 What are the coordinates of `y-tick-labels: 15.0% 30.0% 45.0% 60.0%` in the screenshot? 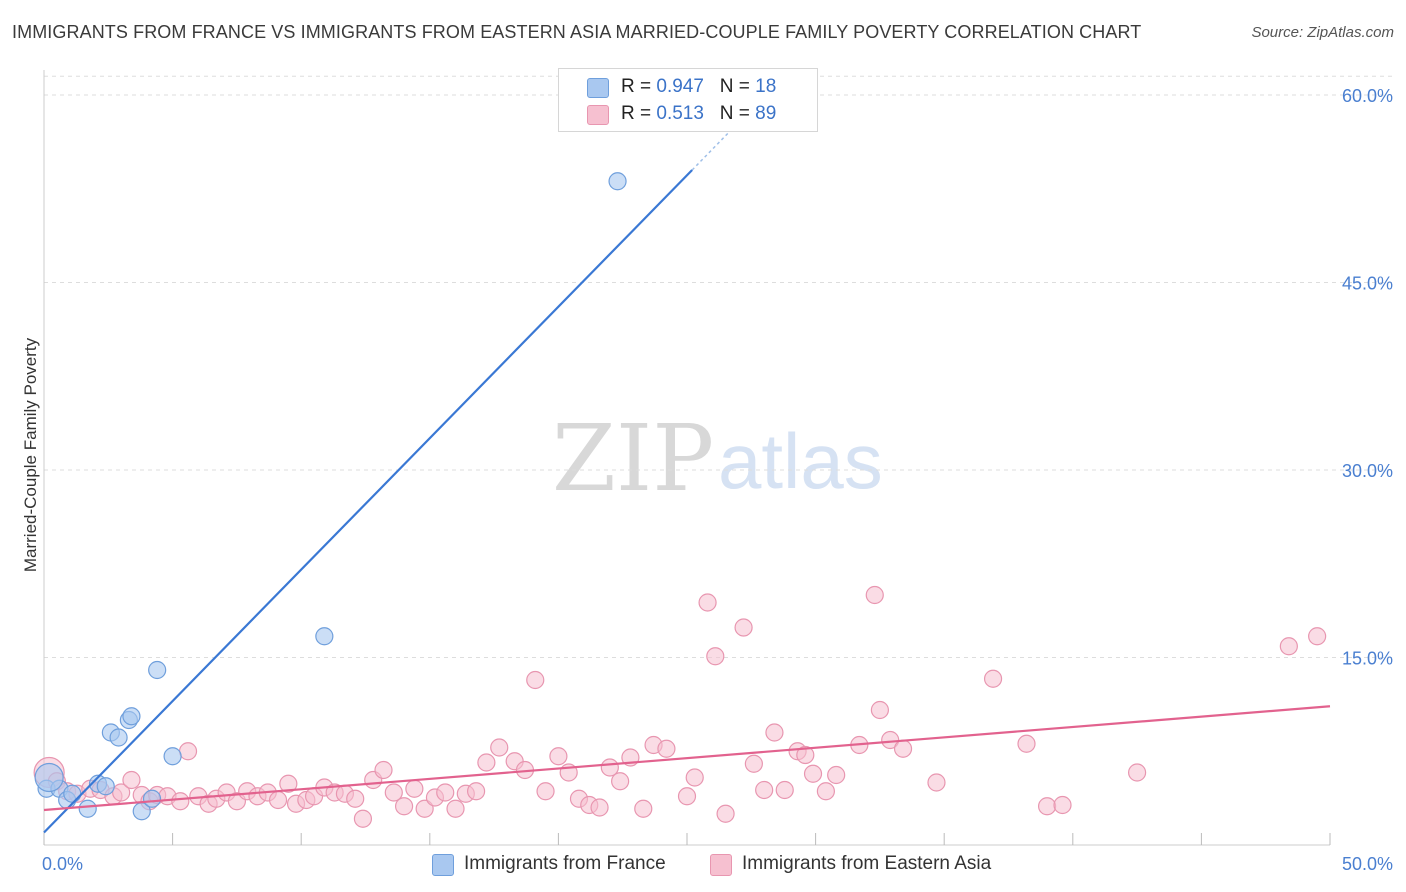 It's located at (1367, 377).